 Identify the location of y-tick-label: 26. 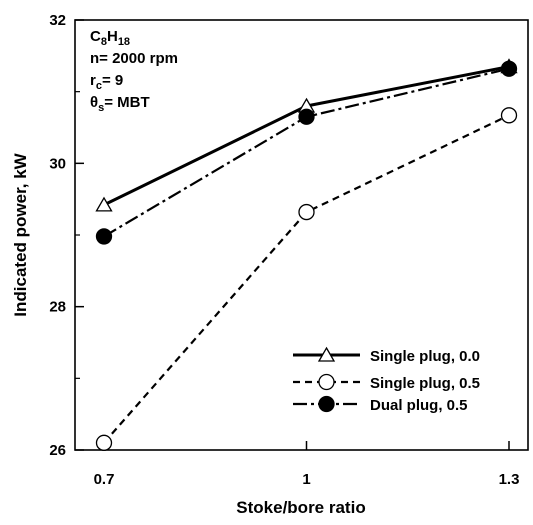
(57, 450).